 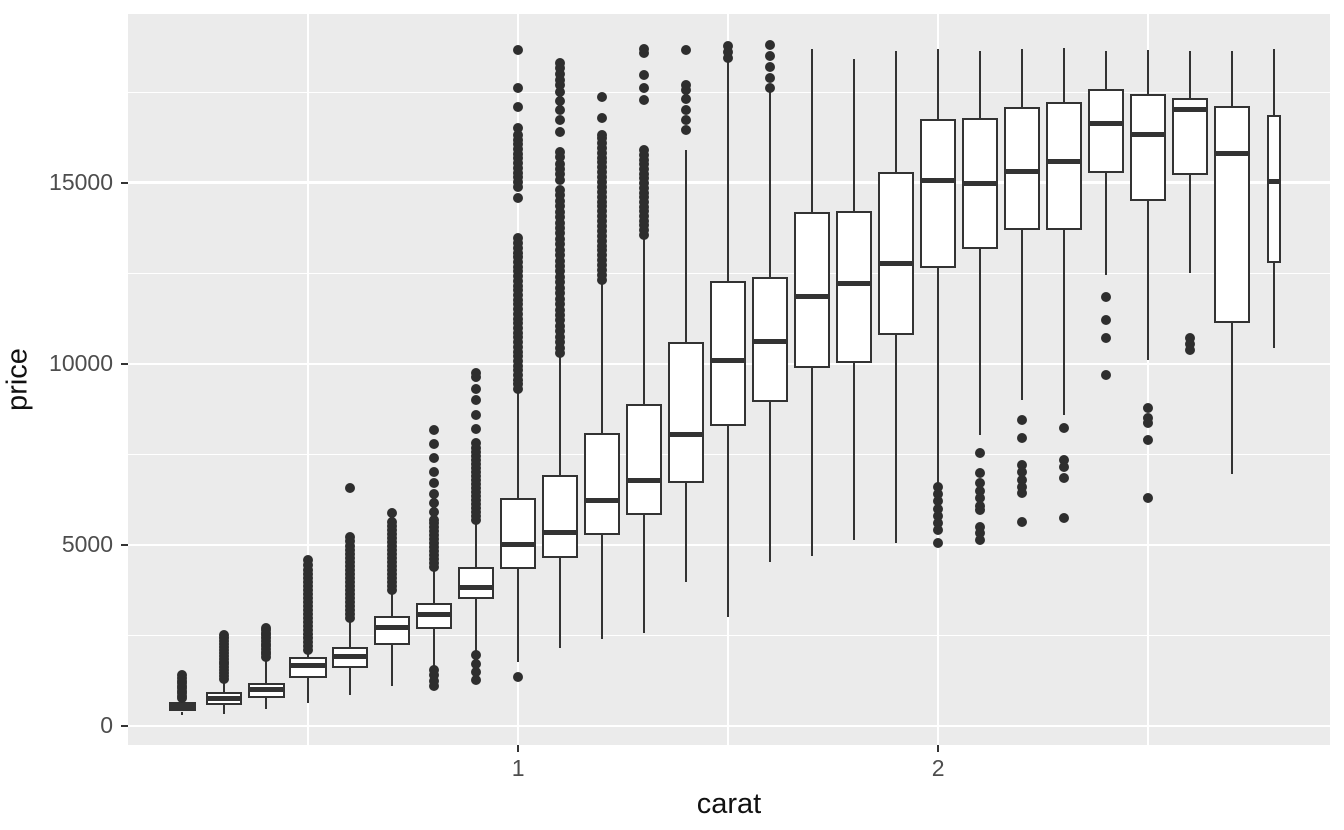 What do you see at coordinates (729, 635) in the screenshot?
I see `gridline-minor-y` at bounding box center [729, 635].